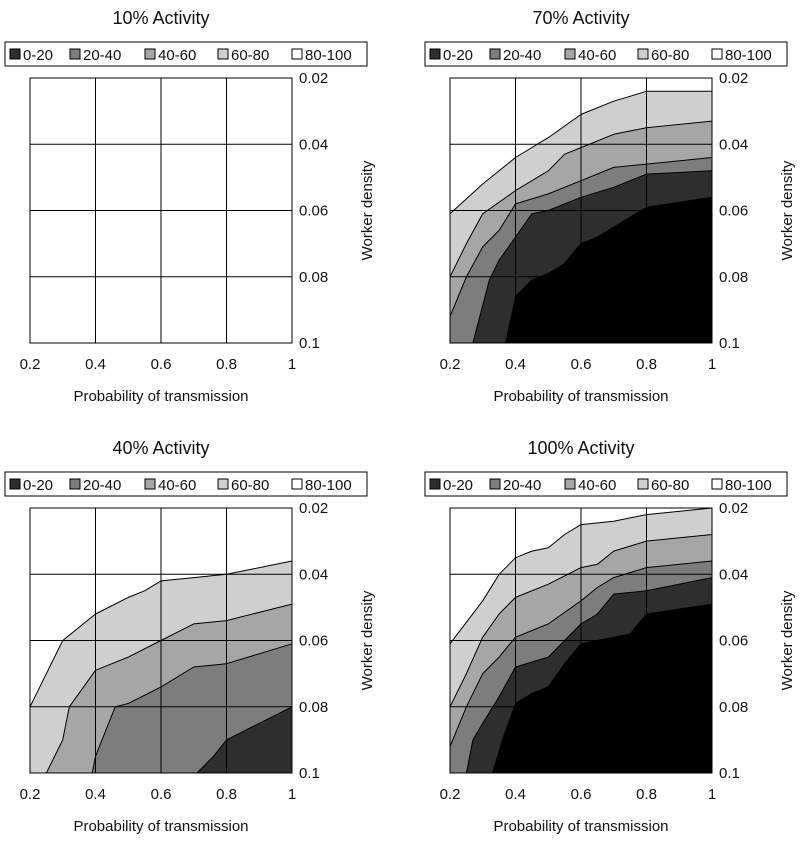 Image resolution: width=805 pixels, height=855 pixels. Describe the element at coordinates (160, 448) in the screenshot. I see `chart-title: 40% Activity` at that location.